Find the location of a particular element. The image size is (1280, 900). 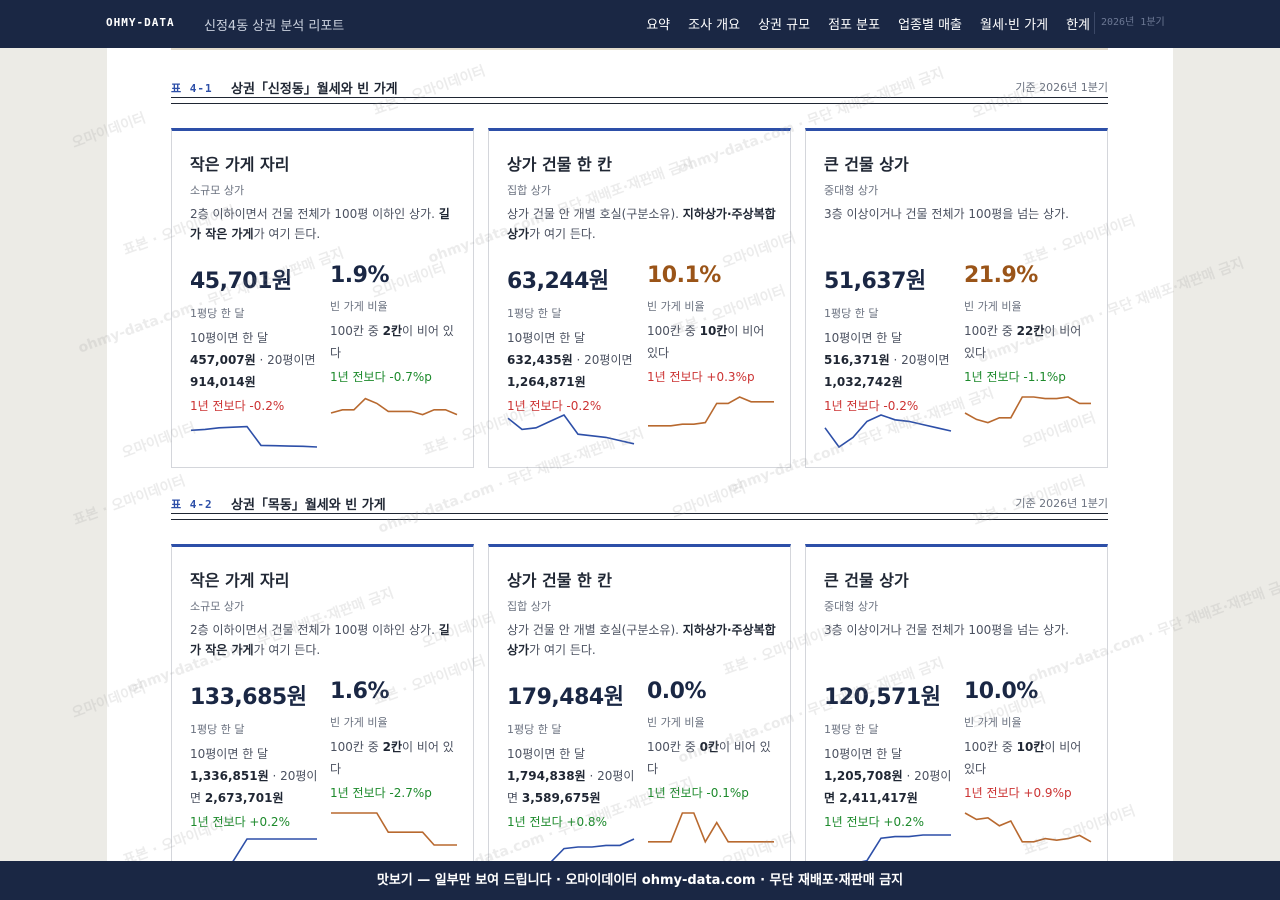

vacancy-detail: 100칸 중 22칸이 비어 있다 is located at coordinates (1029, 342).